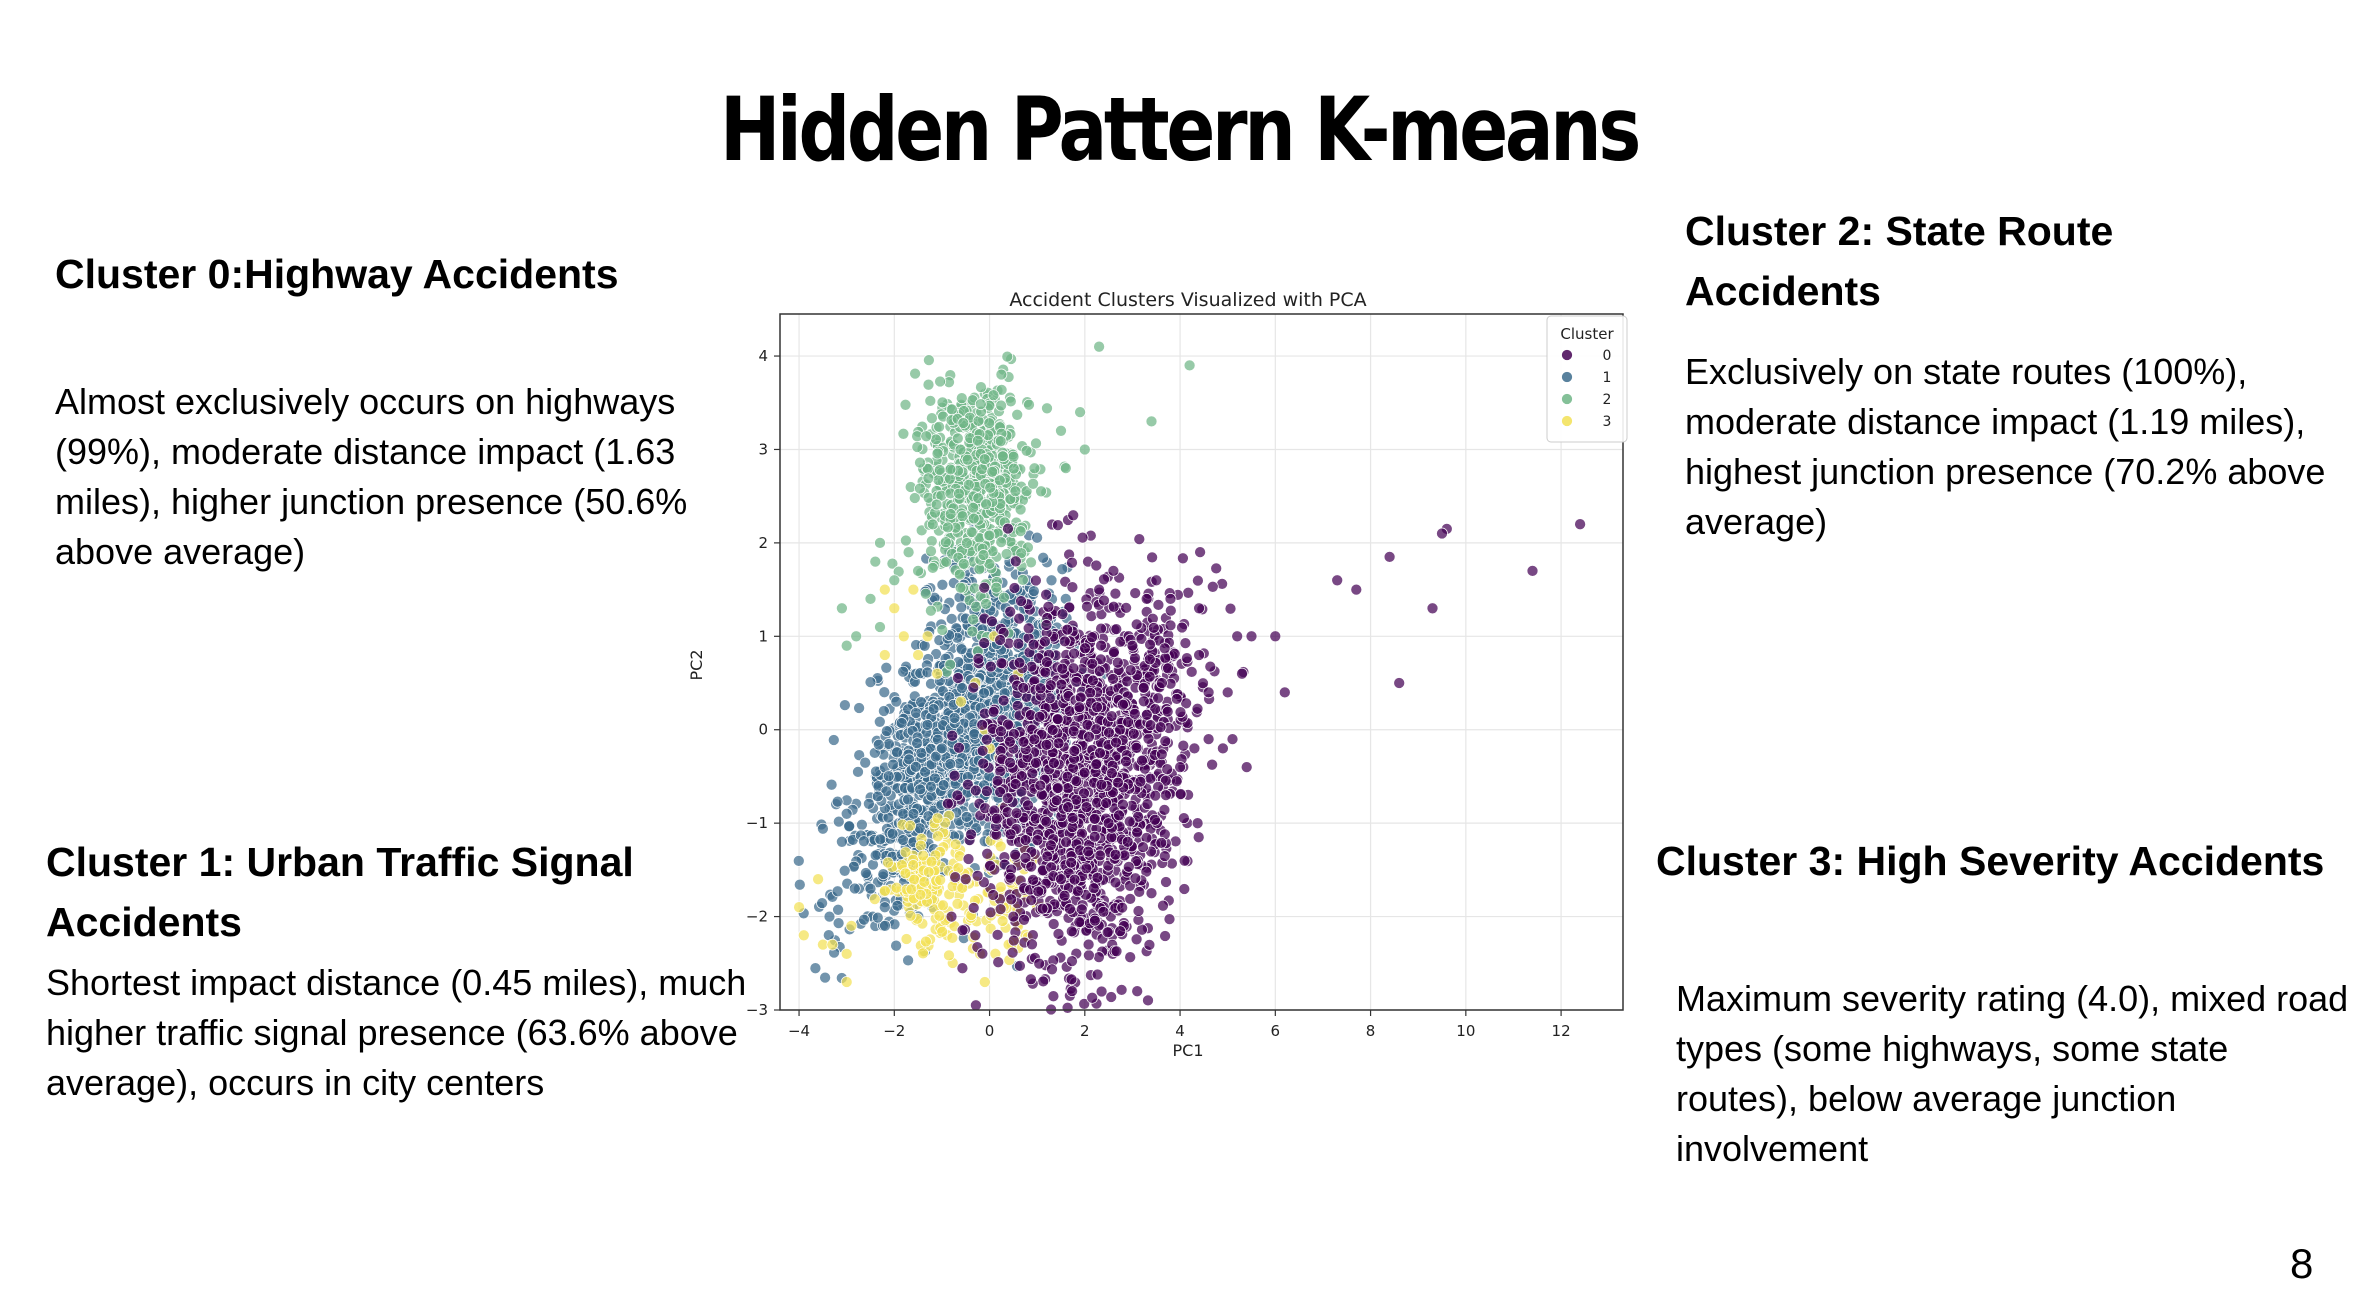  Describe the element at coordinates (757, 917) in the screenshot. I see `y-tick-label: −2` at that location.